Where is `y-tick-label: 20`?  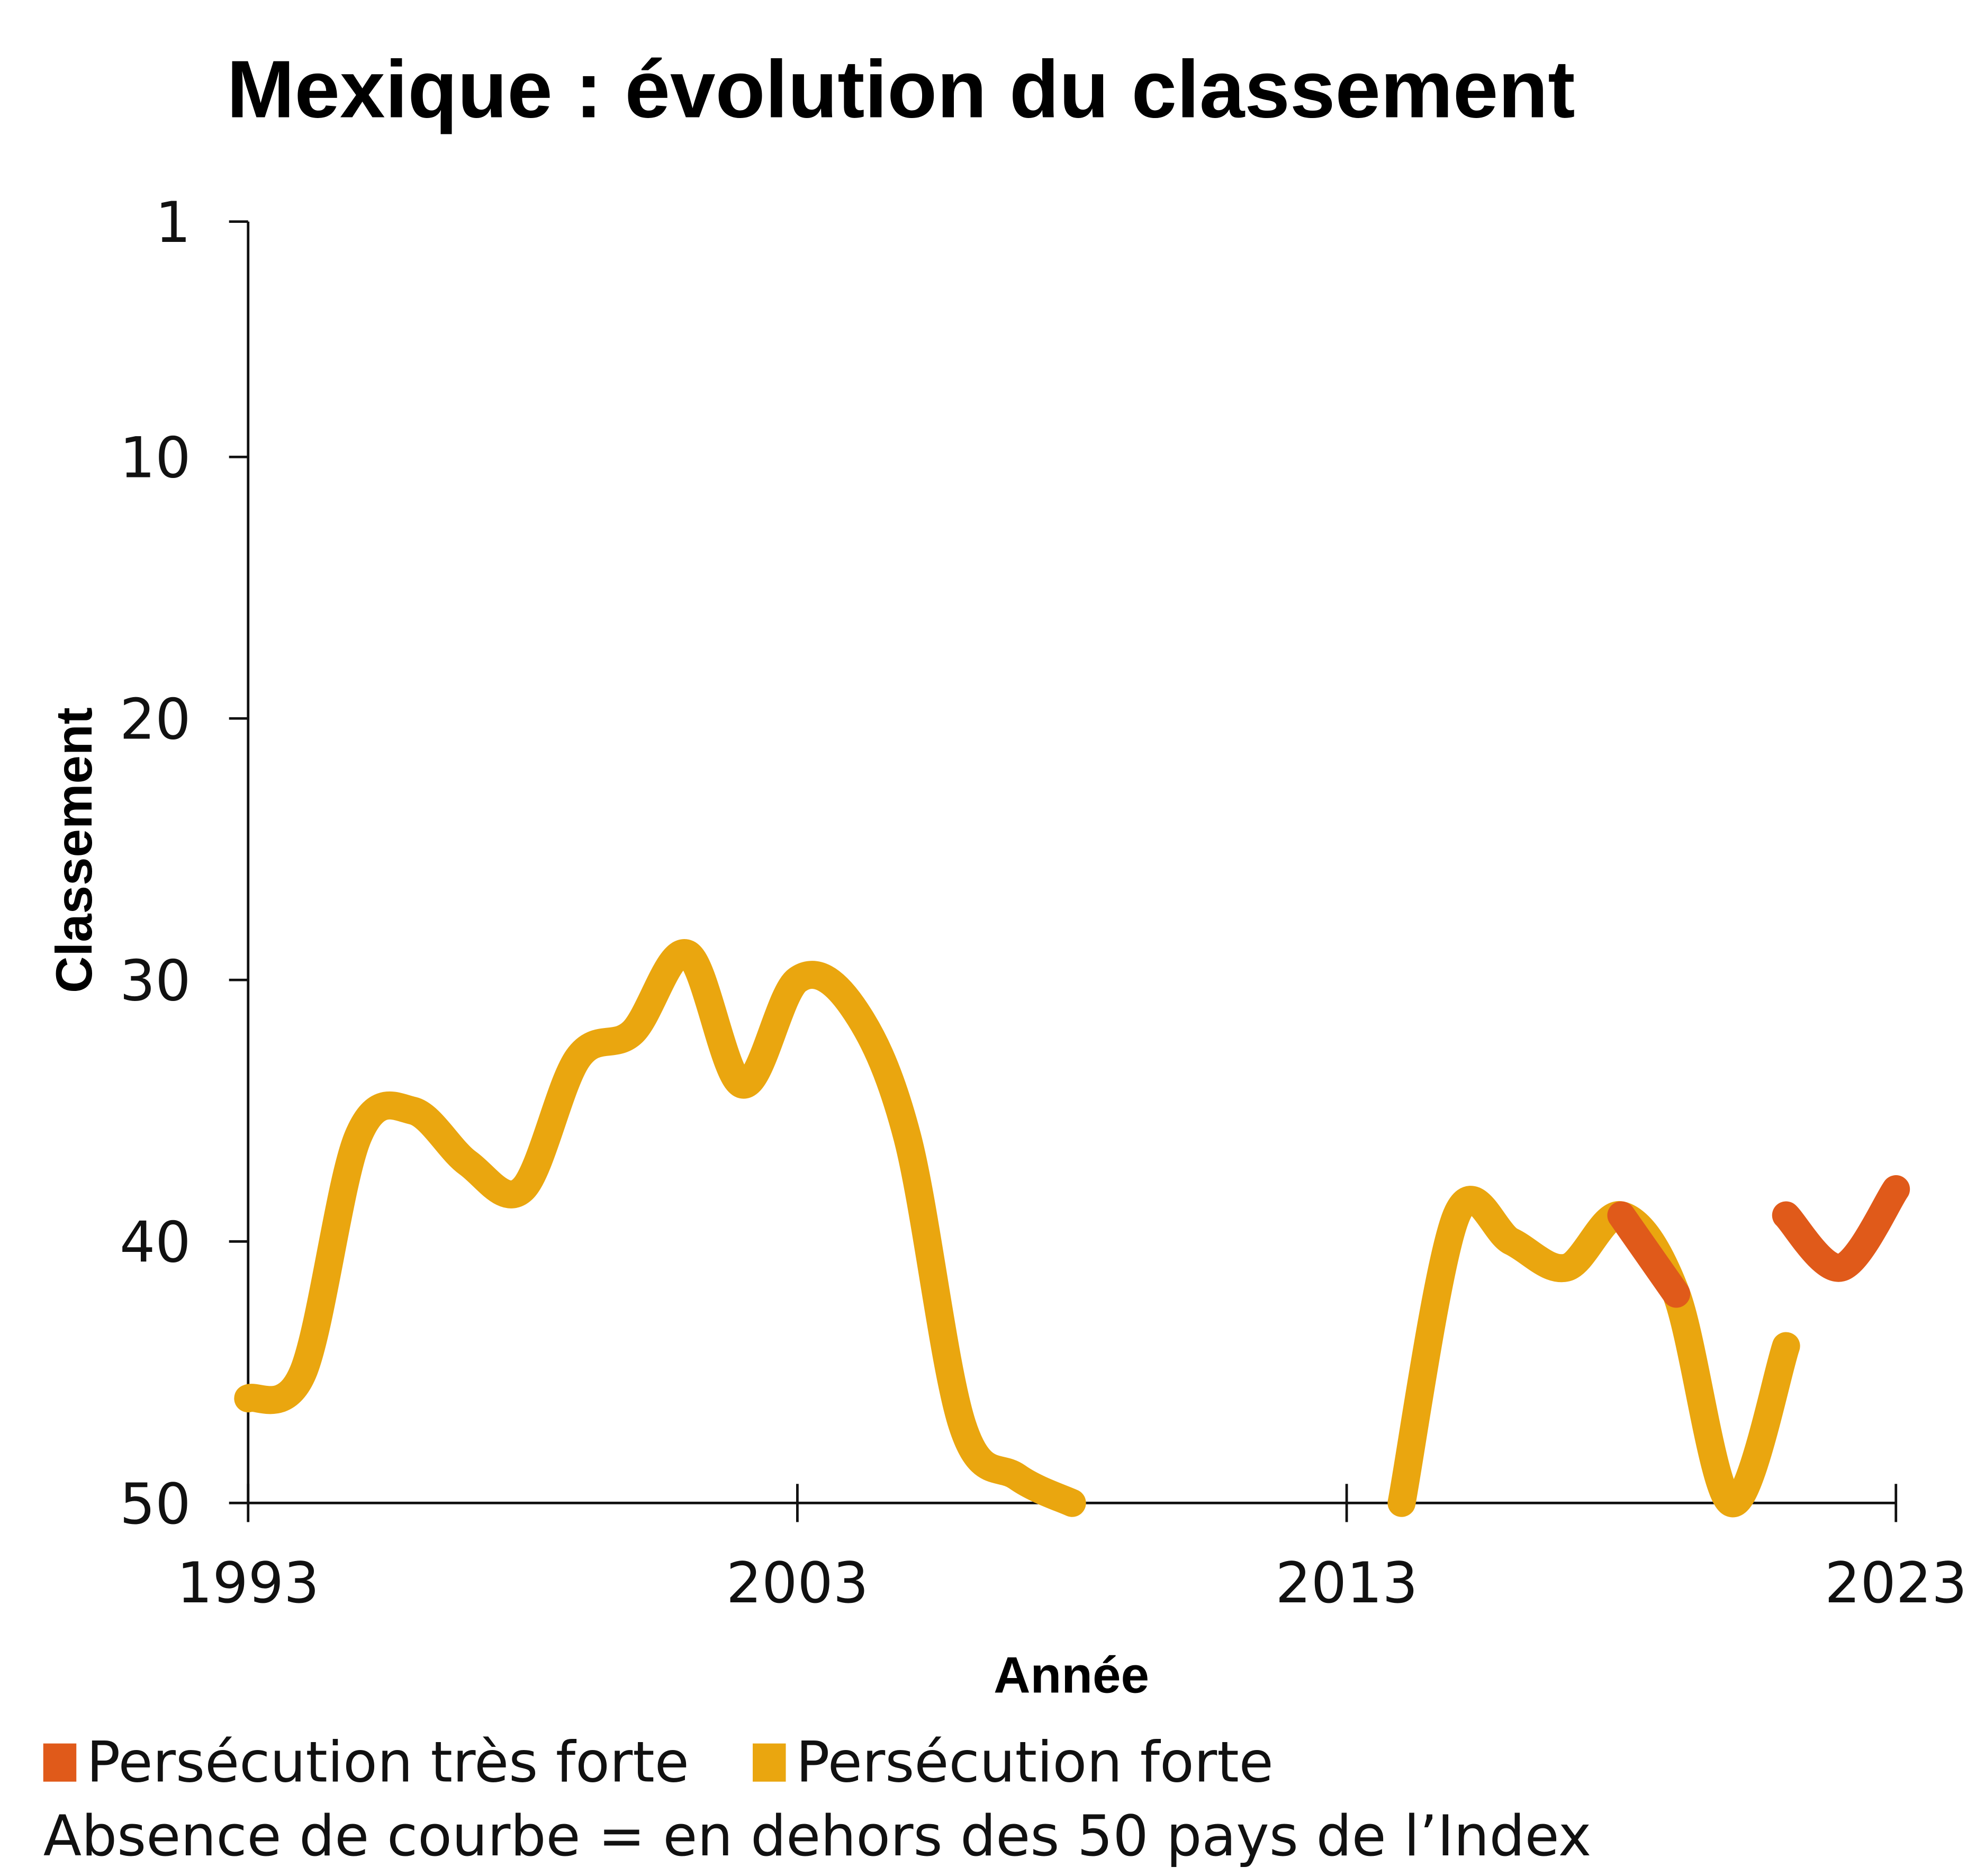 y-tick-label: 20 is located at coordinates (155, 719).